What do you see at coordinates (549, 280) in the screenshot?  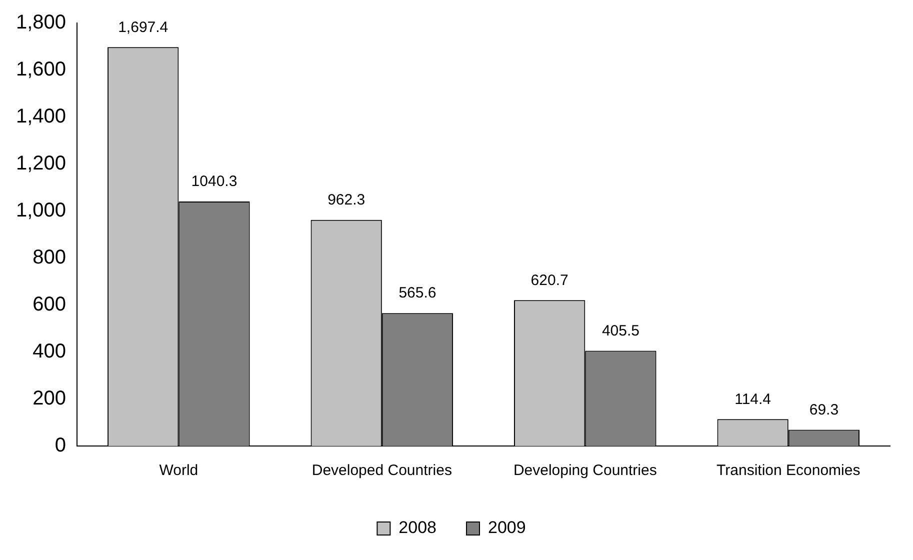 I see `data-label: 620.7` at bounding box center [549, 280].